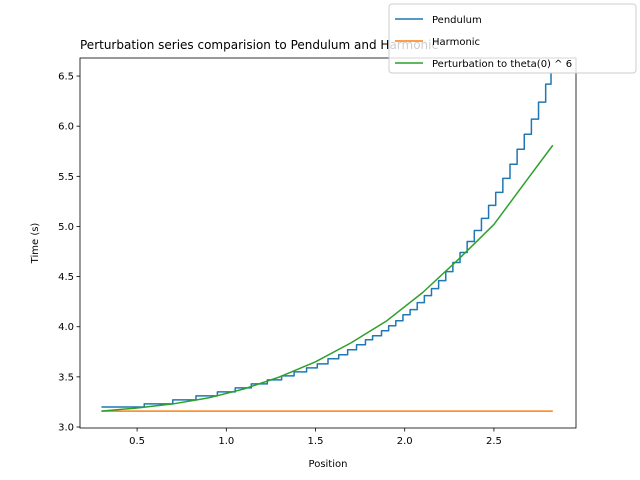  Describe the element at coordinates (66, 177) in the screenshot. I see `y-tick-label: 5.5` at that location.